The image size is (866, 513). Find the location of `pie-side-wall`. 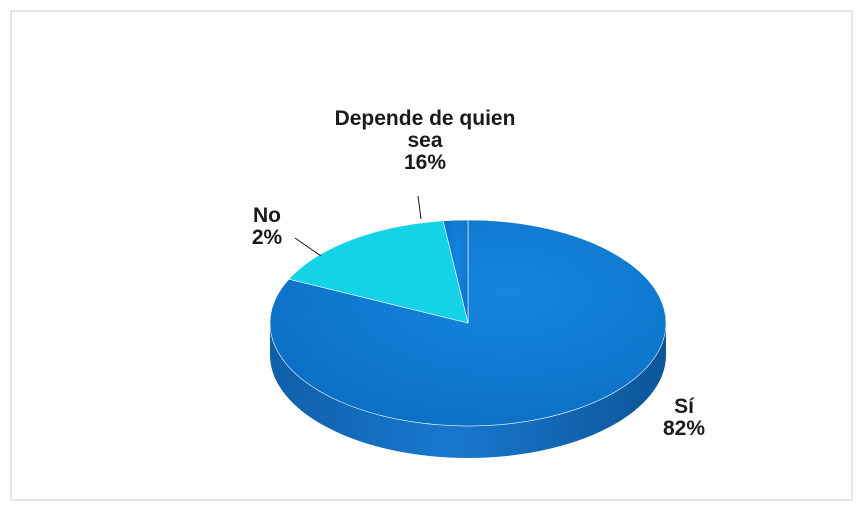

pie-side-wall is located at coordinates (468, 390).